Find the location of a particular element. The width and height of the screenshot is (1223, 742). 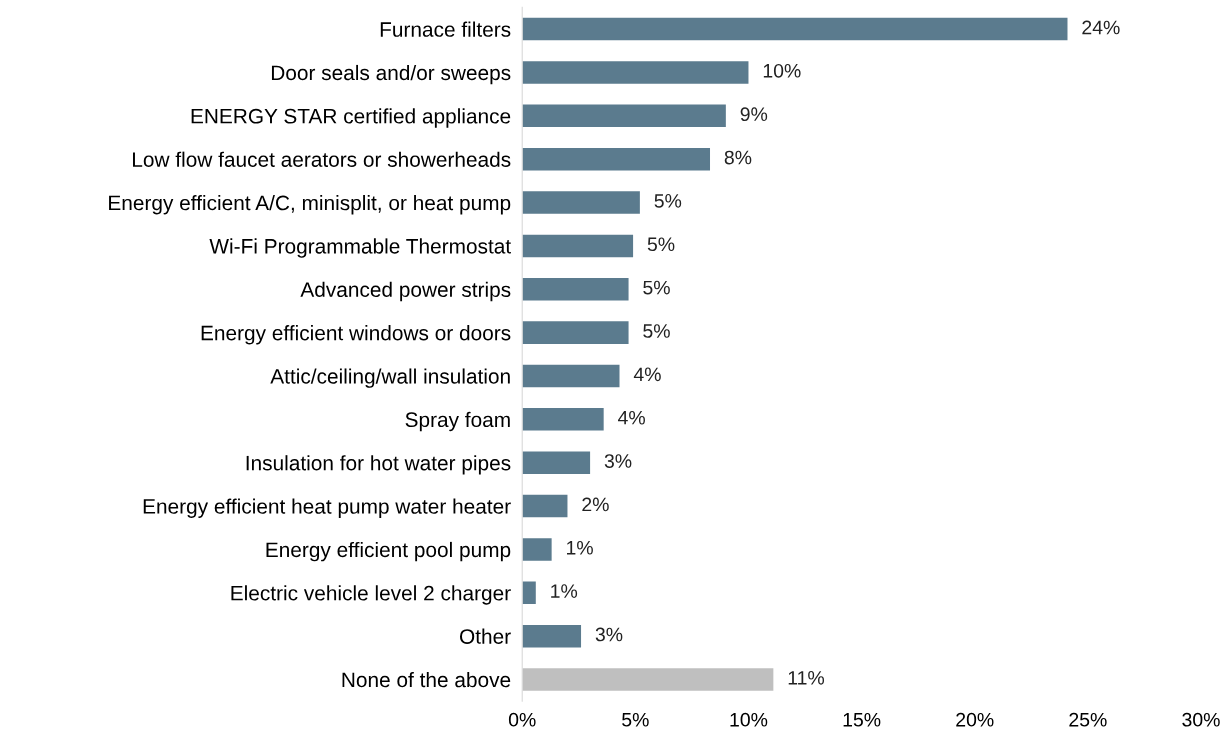

data-label: 8% is located at coordinates (738, 157).